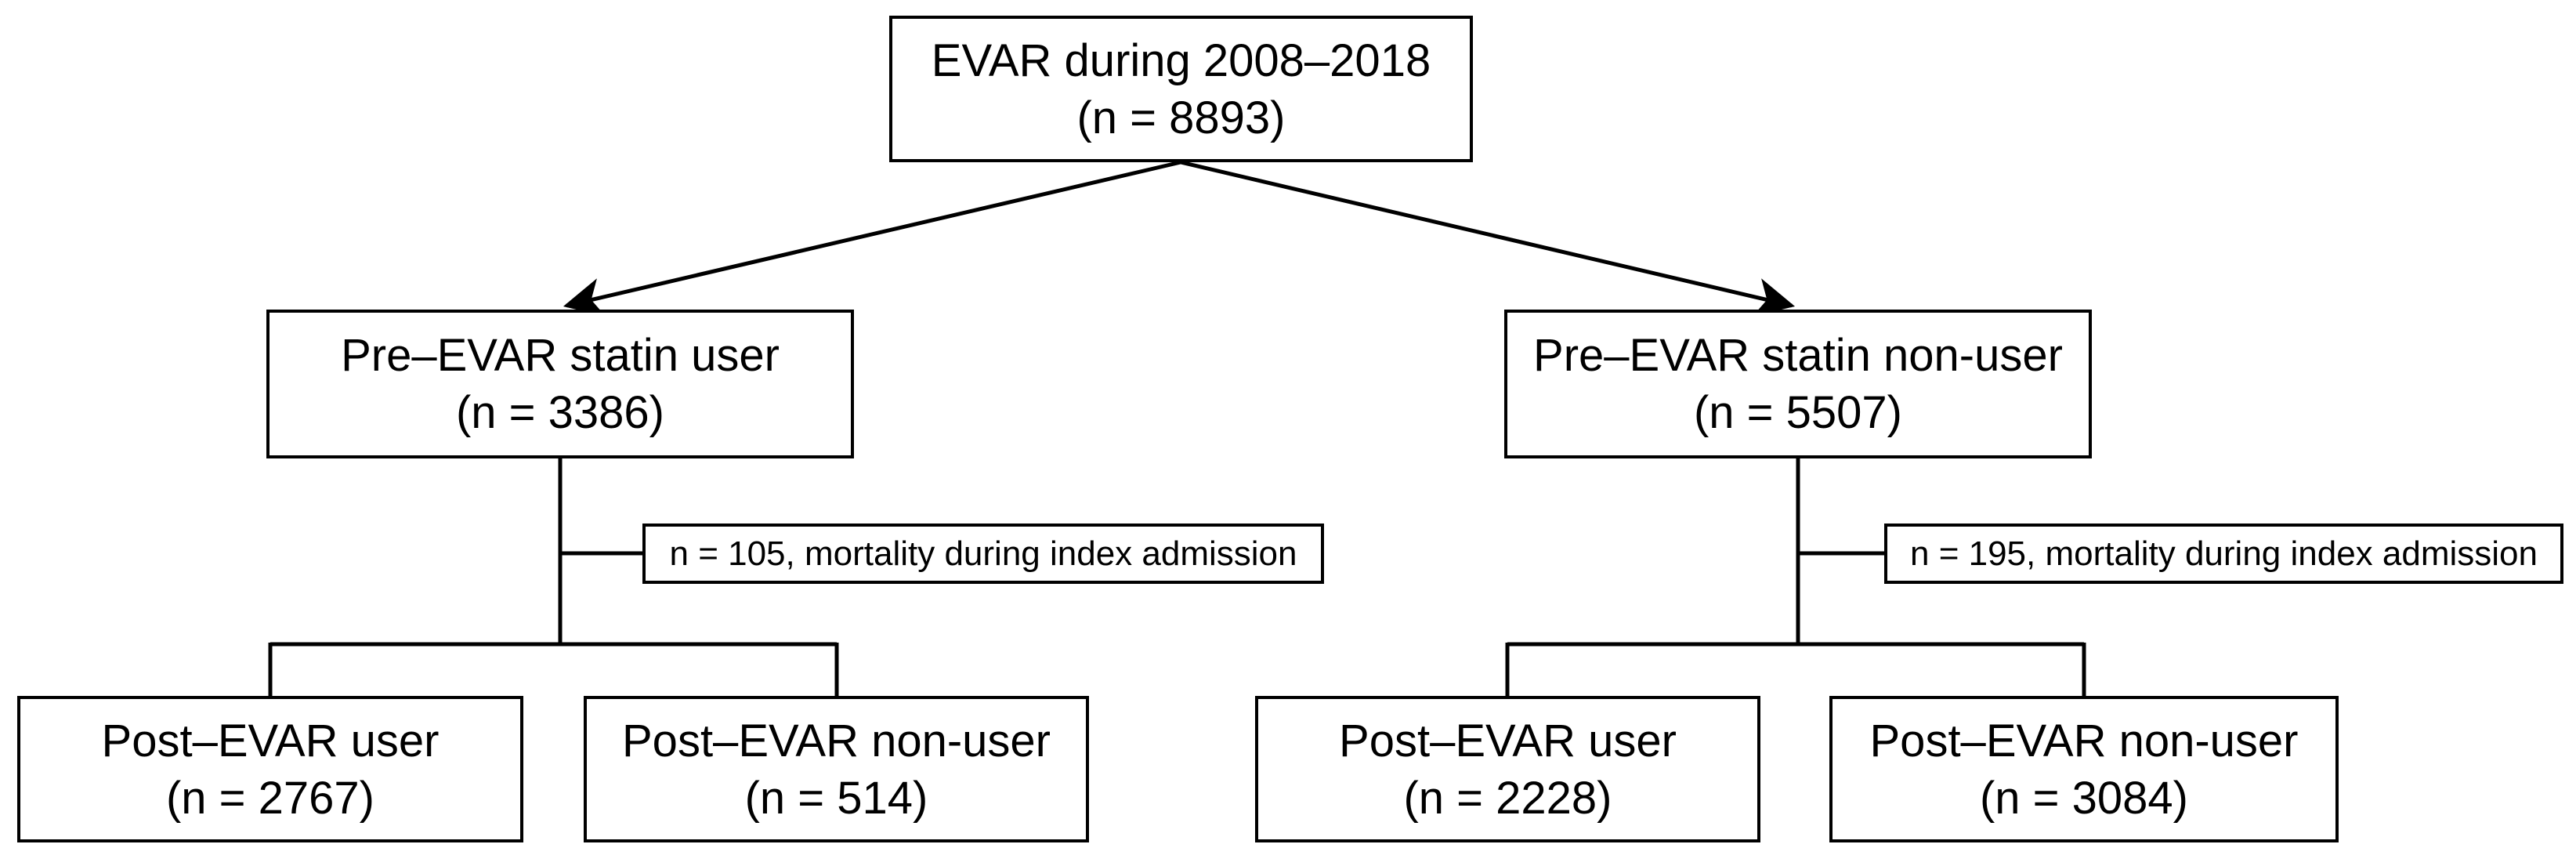 The image size is (2576, 855). Describe the element at coordinates (1181, 60) in the screenshot. I see `node-evar-total-label: EVAR during 2008–2018` at that location.